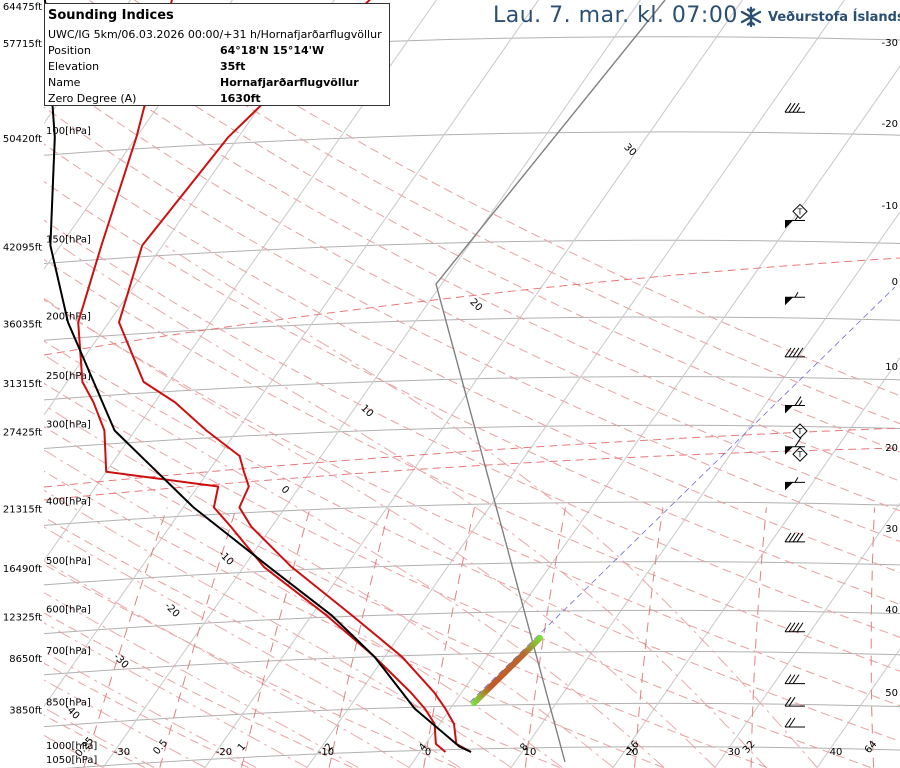  Describe the element at coordinates (25, 659) in the screenshot. I see `height-label: 8650ft` at that location.